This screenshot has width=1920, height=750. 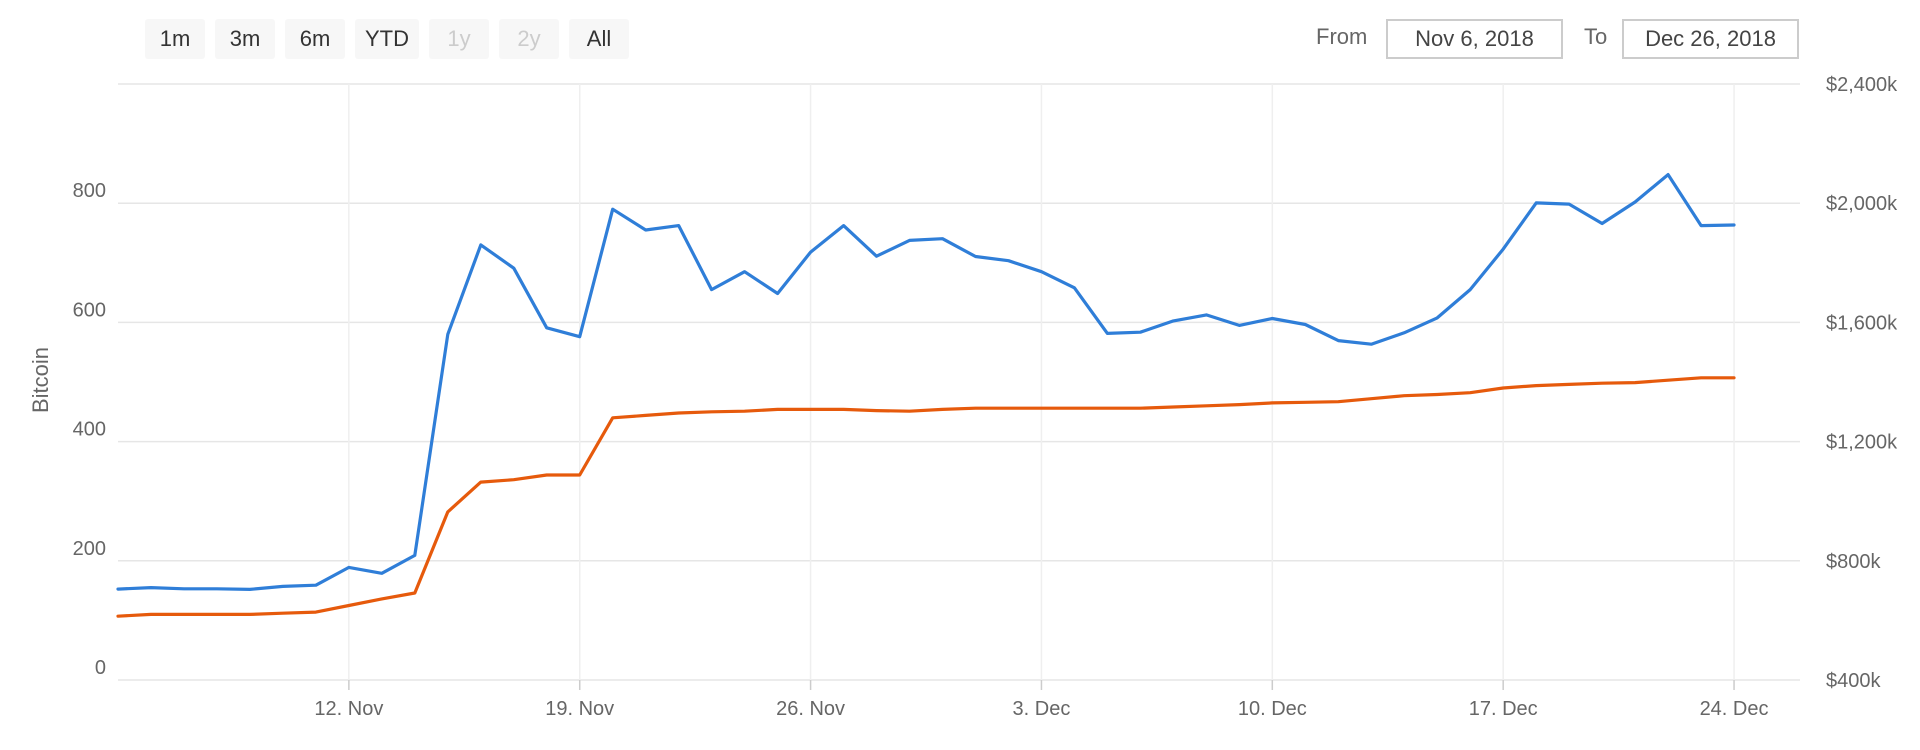 I want to click on range-button-3m: 3m, so click(x=245, y=39).